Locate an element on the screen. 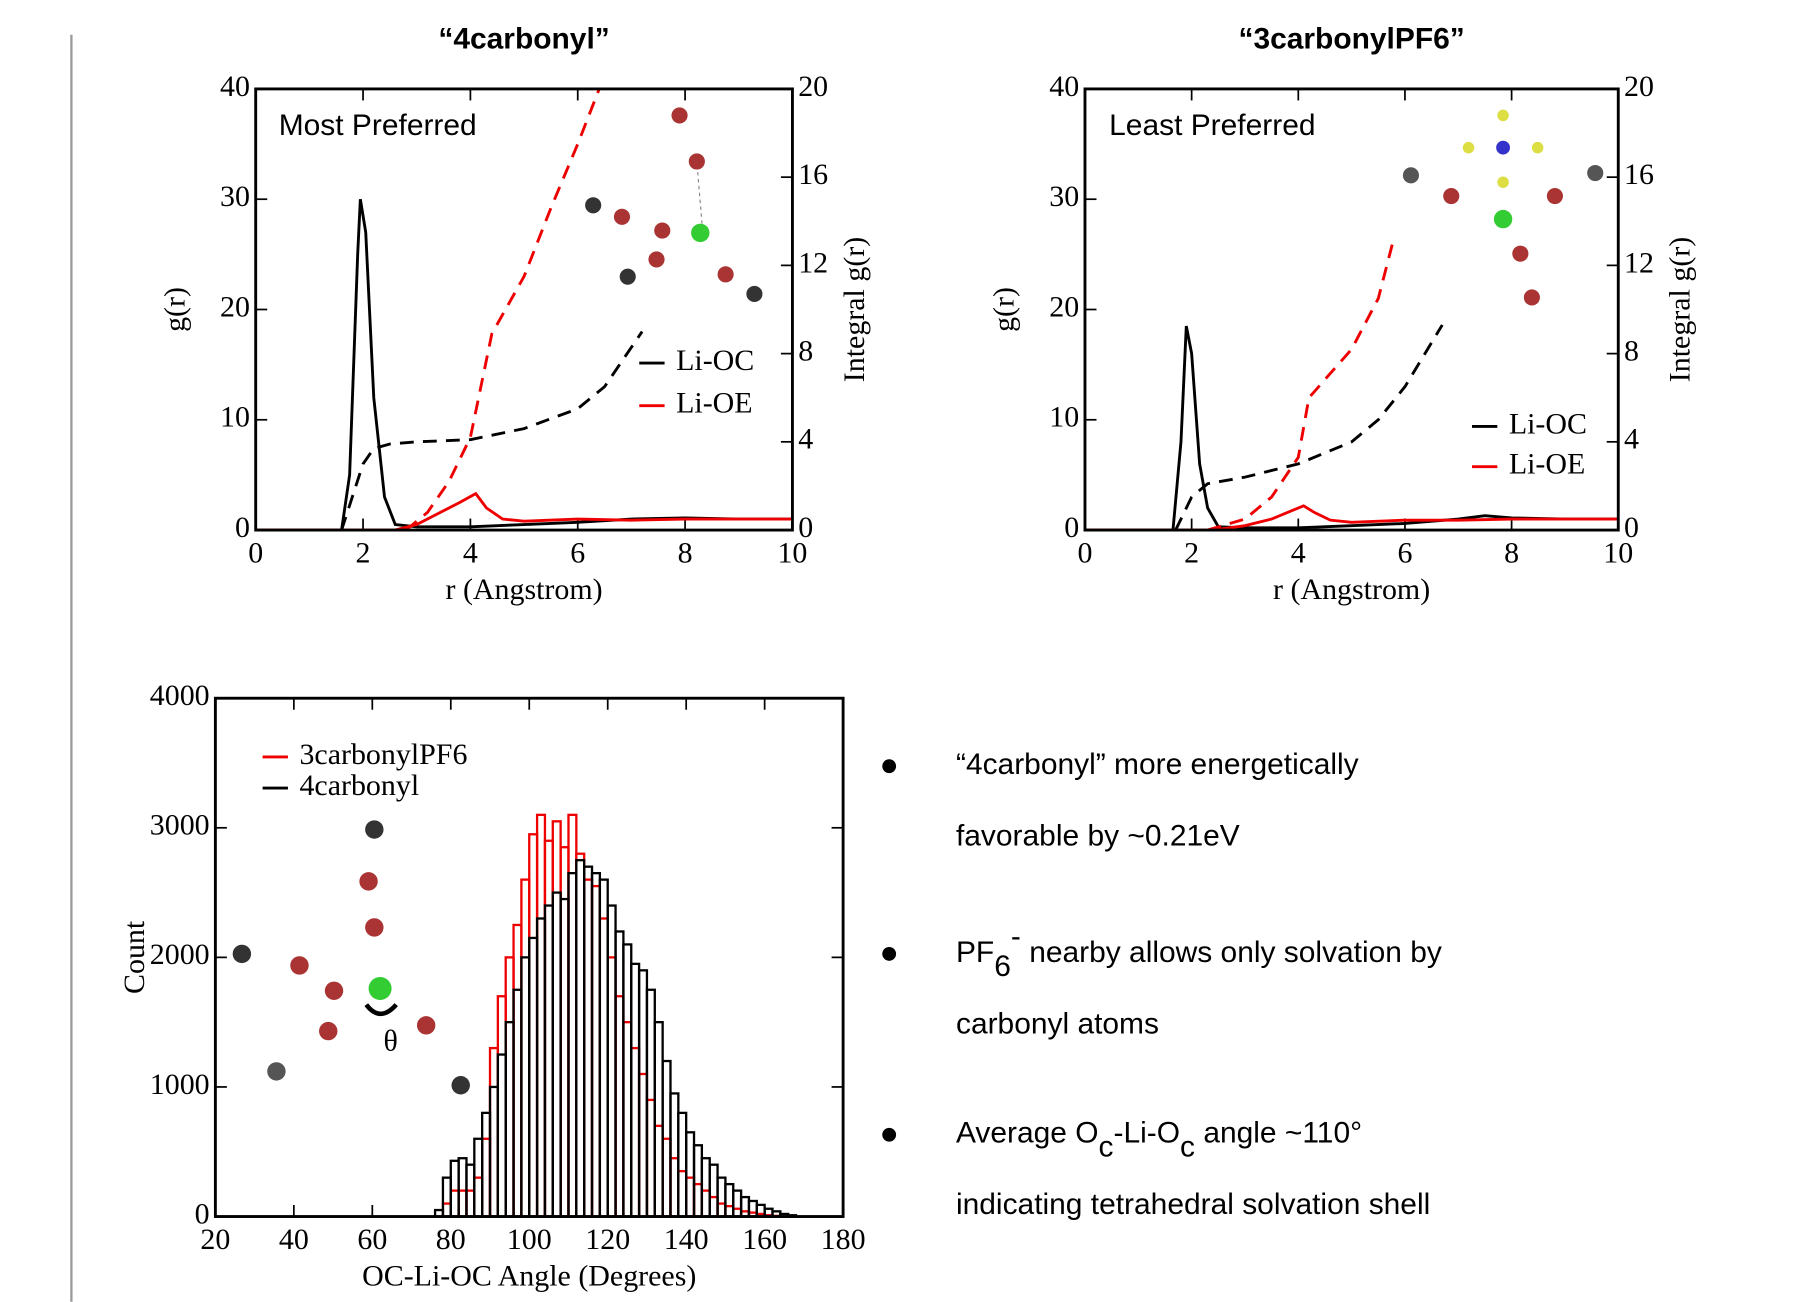  bullet-text: carbonyl atoms is located at coordinates (1057, 1023).